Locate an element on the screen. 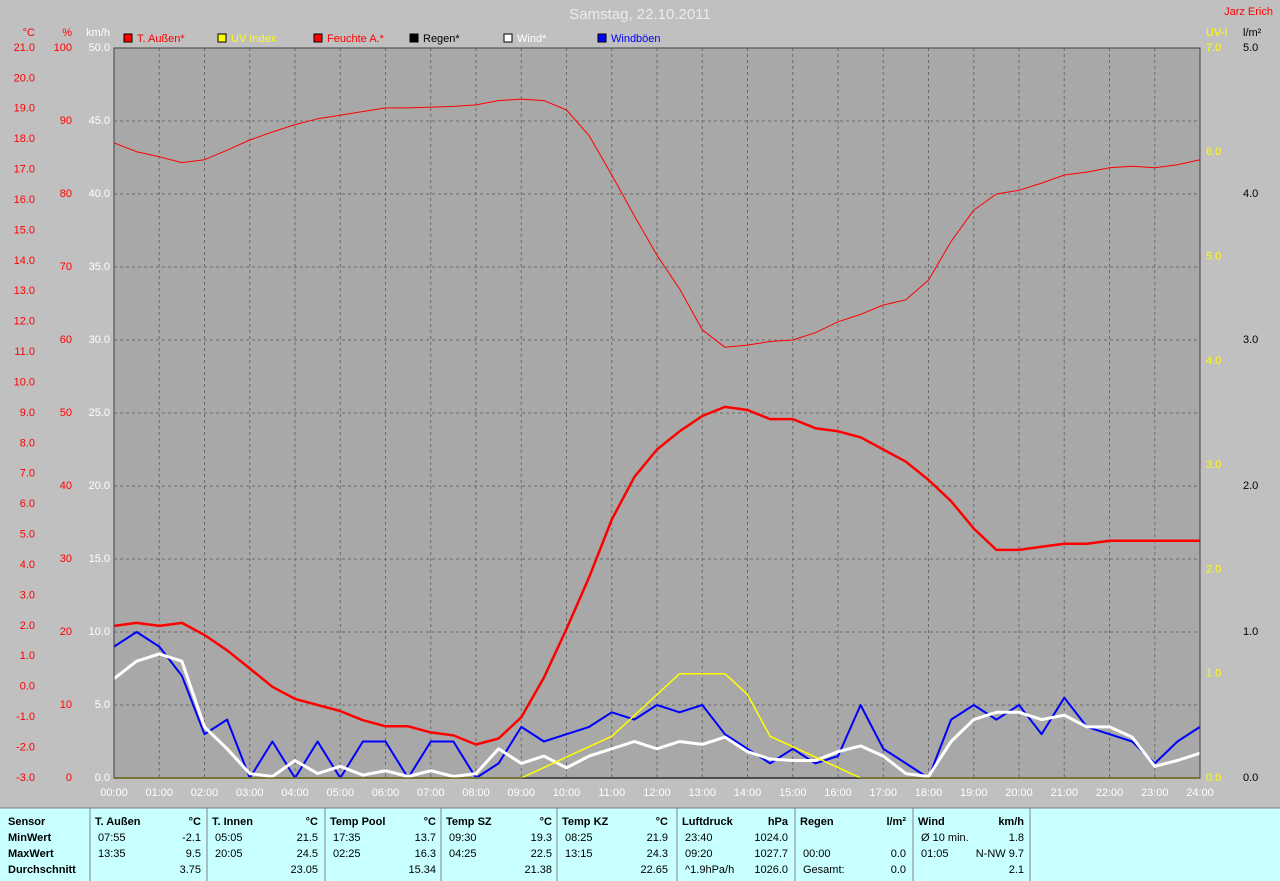 Image resolution: width=1280 pixels, height=881 pixels. x-tick-label: 14:00 is located at coordinates (748, 793).